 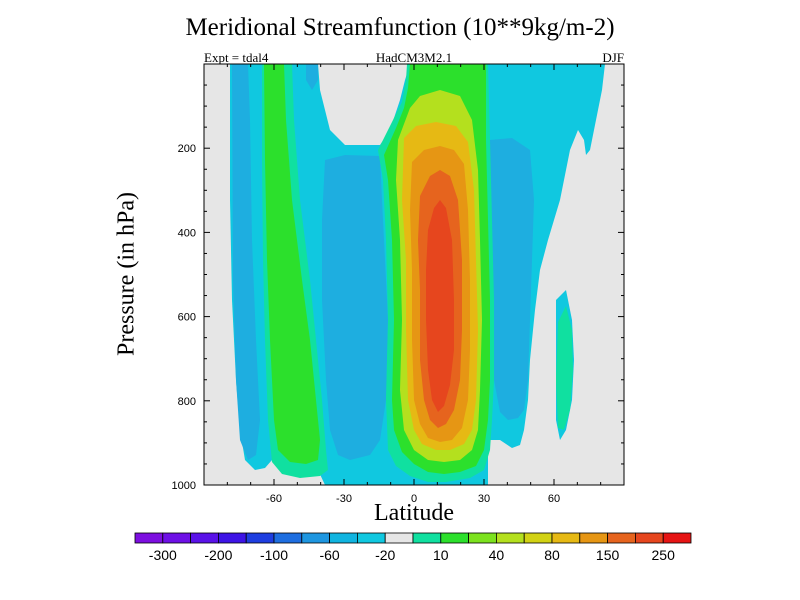 What do you see at coordinates (664, 555) in the screenshot?
I see `colorbar-label: 250` at bounding box center [664, 555].